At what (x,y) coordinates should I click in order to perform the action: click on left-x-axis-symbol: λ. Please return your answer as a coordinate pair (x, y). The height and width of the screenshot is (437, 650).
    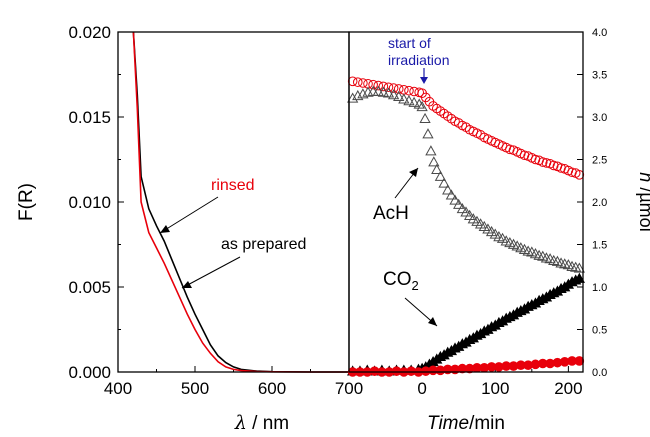
    Looking at the image, I should click on (240, 423).